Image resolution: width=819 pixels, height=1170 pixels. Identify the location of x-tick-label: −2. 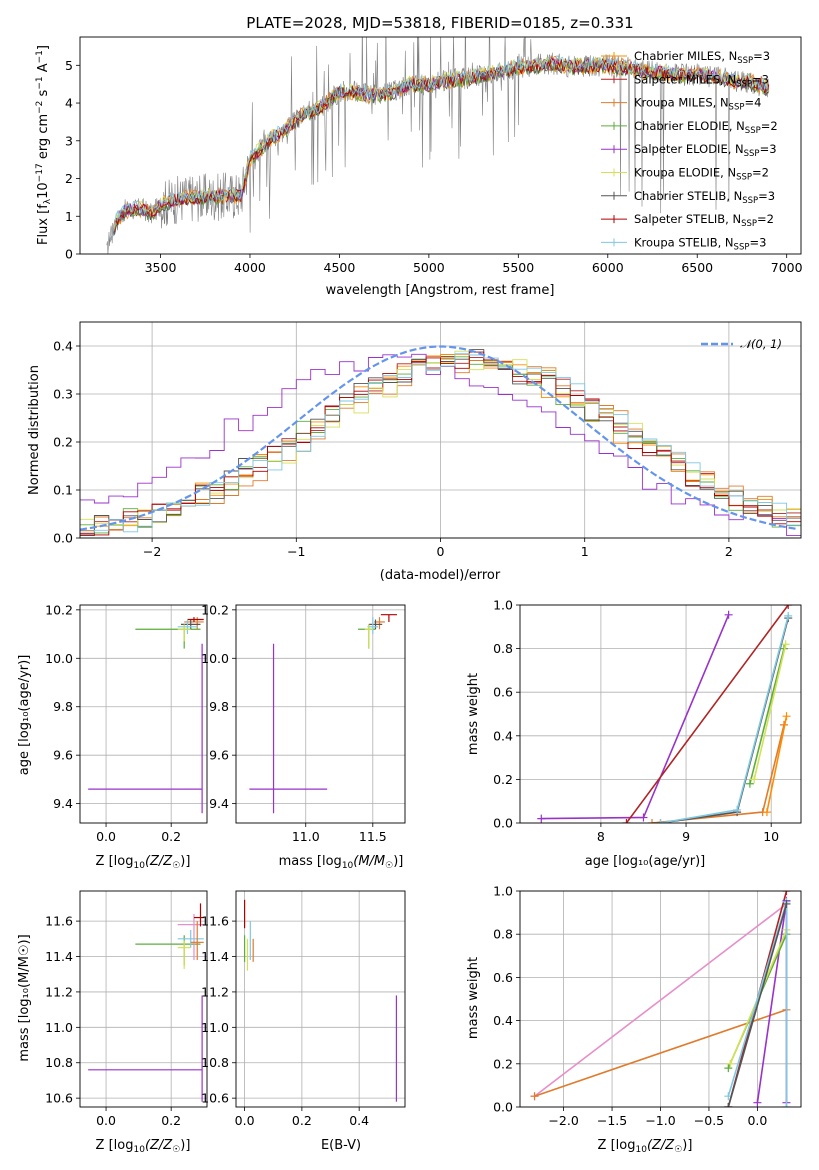
(152, 551).